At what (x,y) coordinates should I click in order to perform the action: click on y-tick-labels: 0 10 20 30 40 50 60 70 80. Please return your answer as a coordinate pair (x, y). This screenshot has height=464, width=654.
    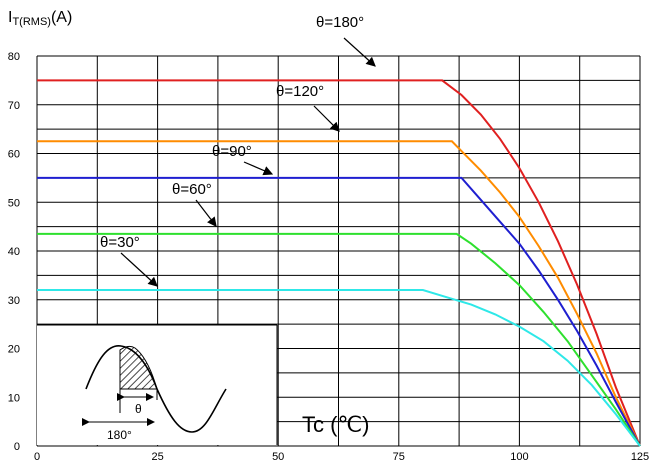
    Looking at the image, I should click on (14, 252).